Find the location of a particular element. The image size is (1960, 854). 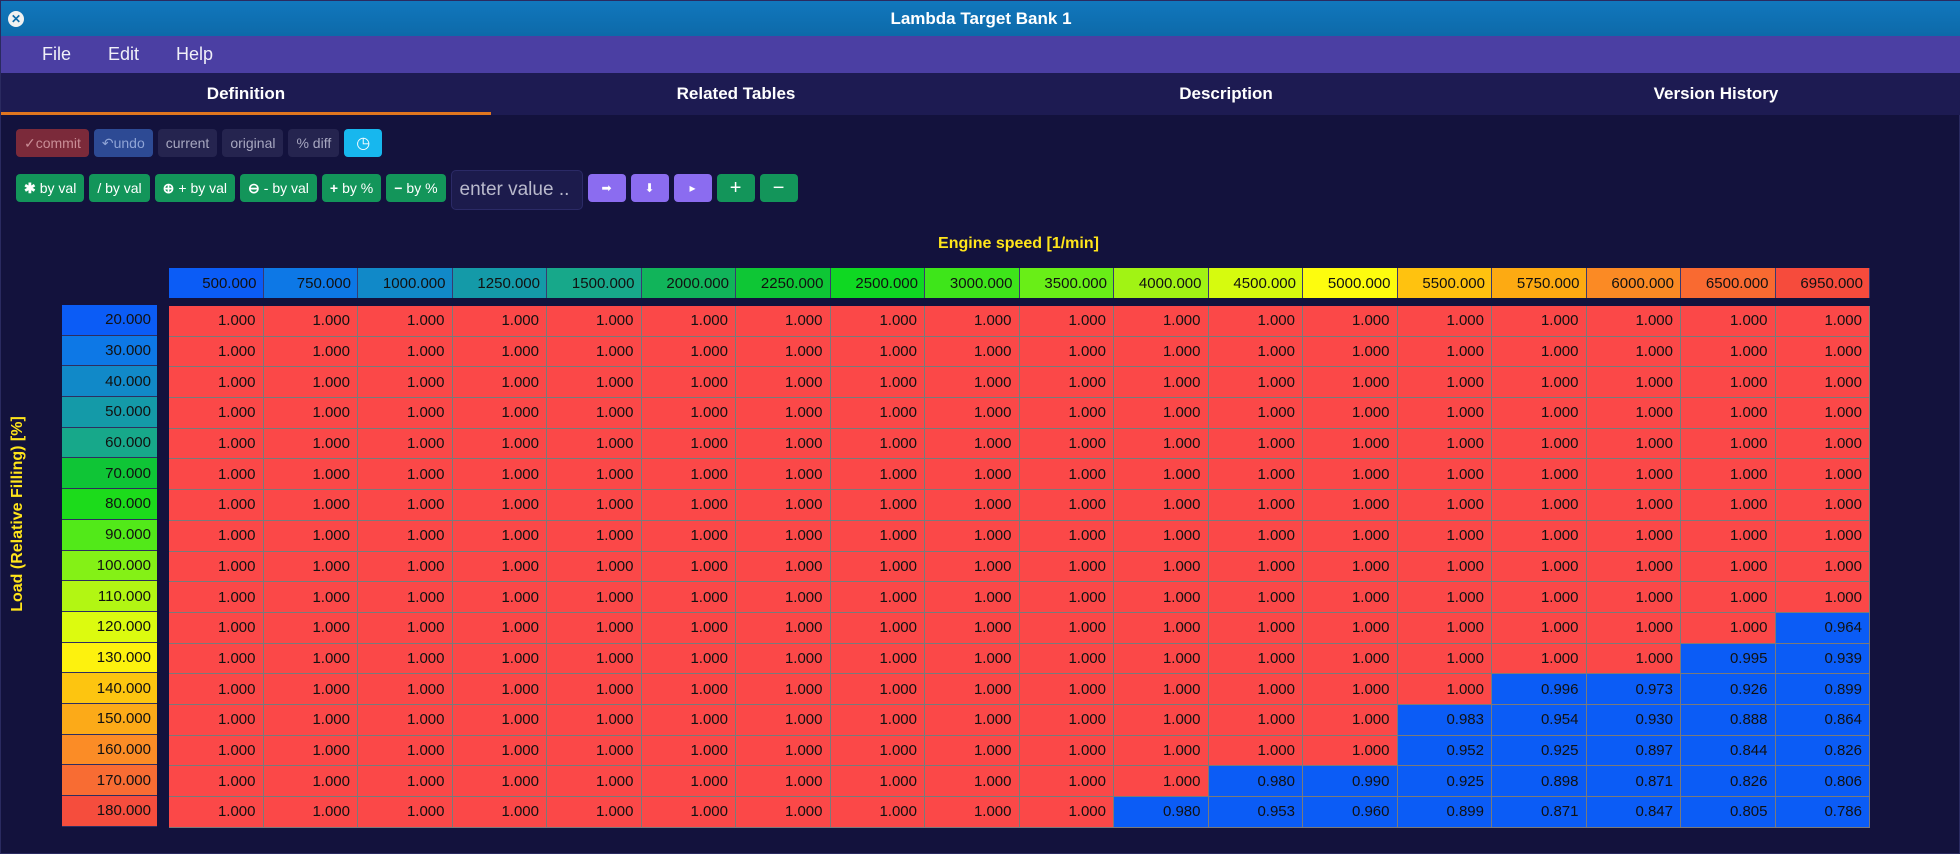

y-axis-cell: 50.000 is located at coordinates (109, 412).